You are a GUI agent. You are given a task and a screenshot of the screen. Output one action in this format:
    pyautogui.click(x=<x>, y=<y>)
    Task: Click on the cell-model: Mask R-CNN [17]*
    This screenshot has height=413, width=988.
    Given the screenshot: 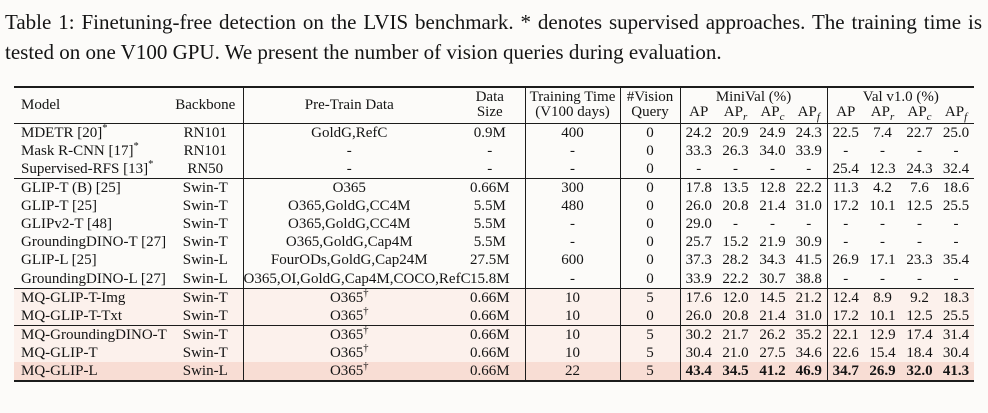 What is the action you would take?
    pyautogui.click(x=80, y=149)
    